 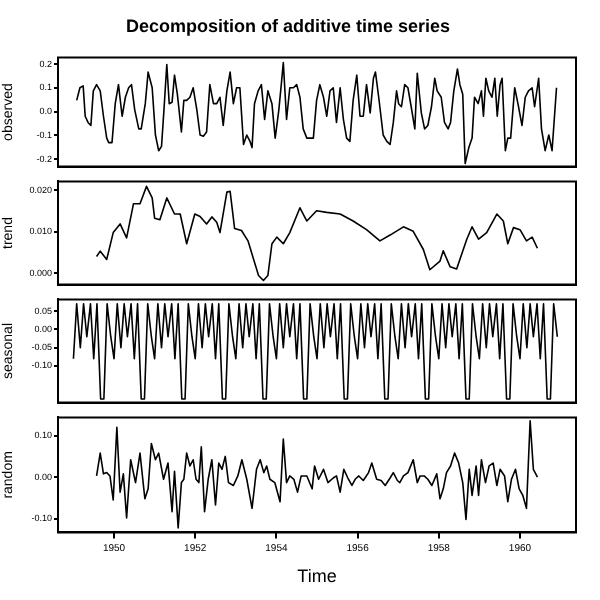 What do you see at coordinates (288, 25) in the screenshot?
I see `chart-title: Decomposition of additive time series` at bounding box center [288, 25].